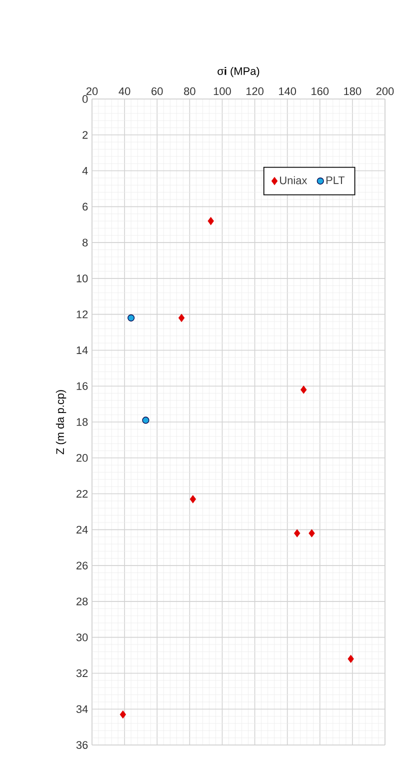 The image size is (405, 760). Describe the element at coordinates (61, 422) in the screenshot. I see `y-axis-title: Z (m da p.cp)` at that location.